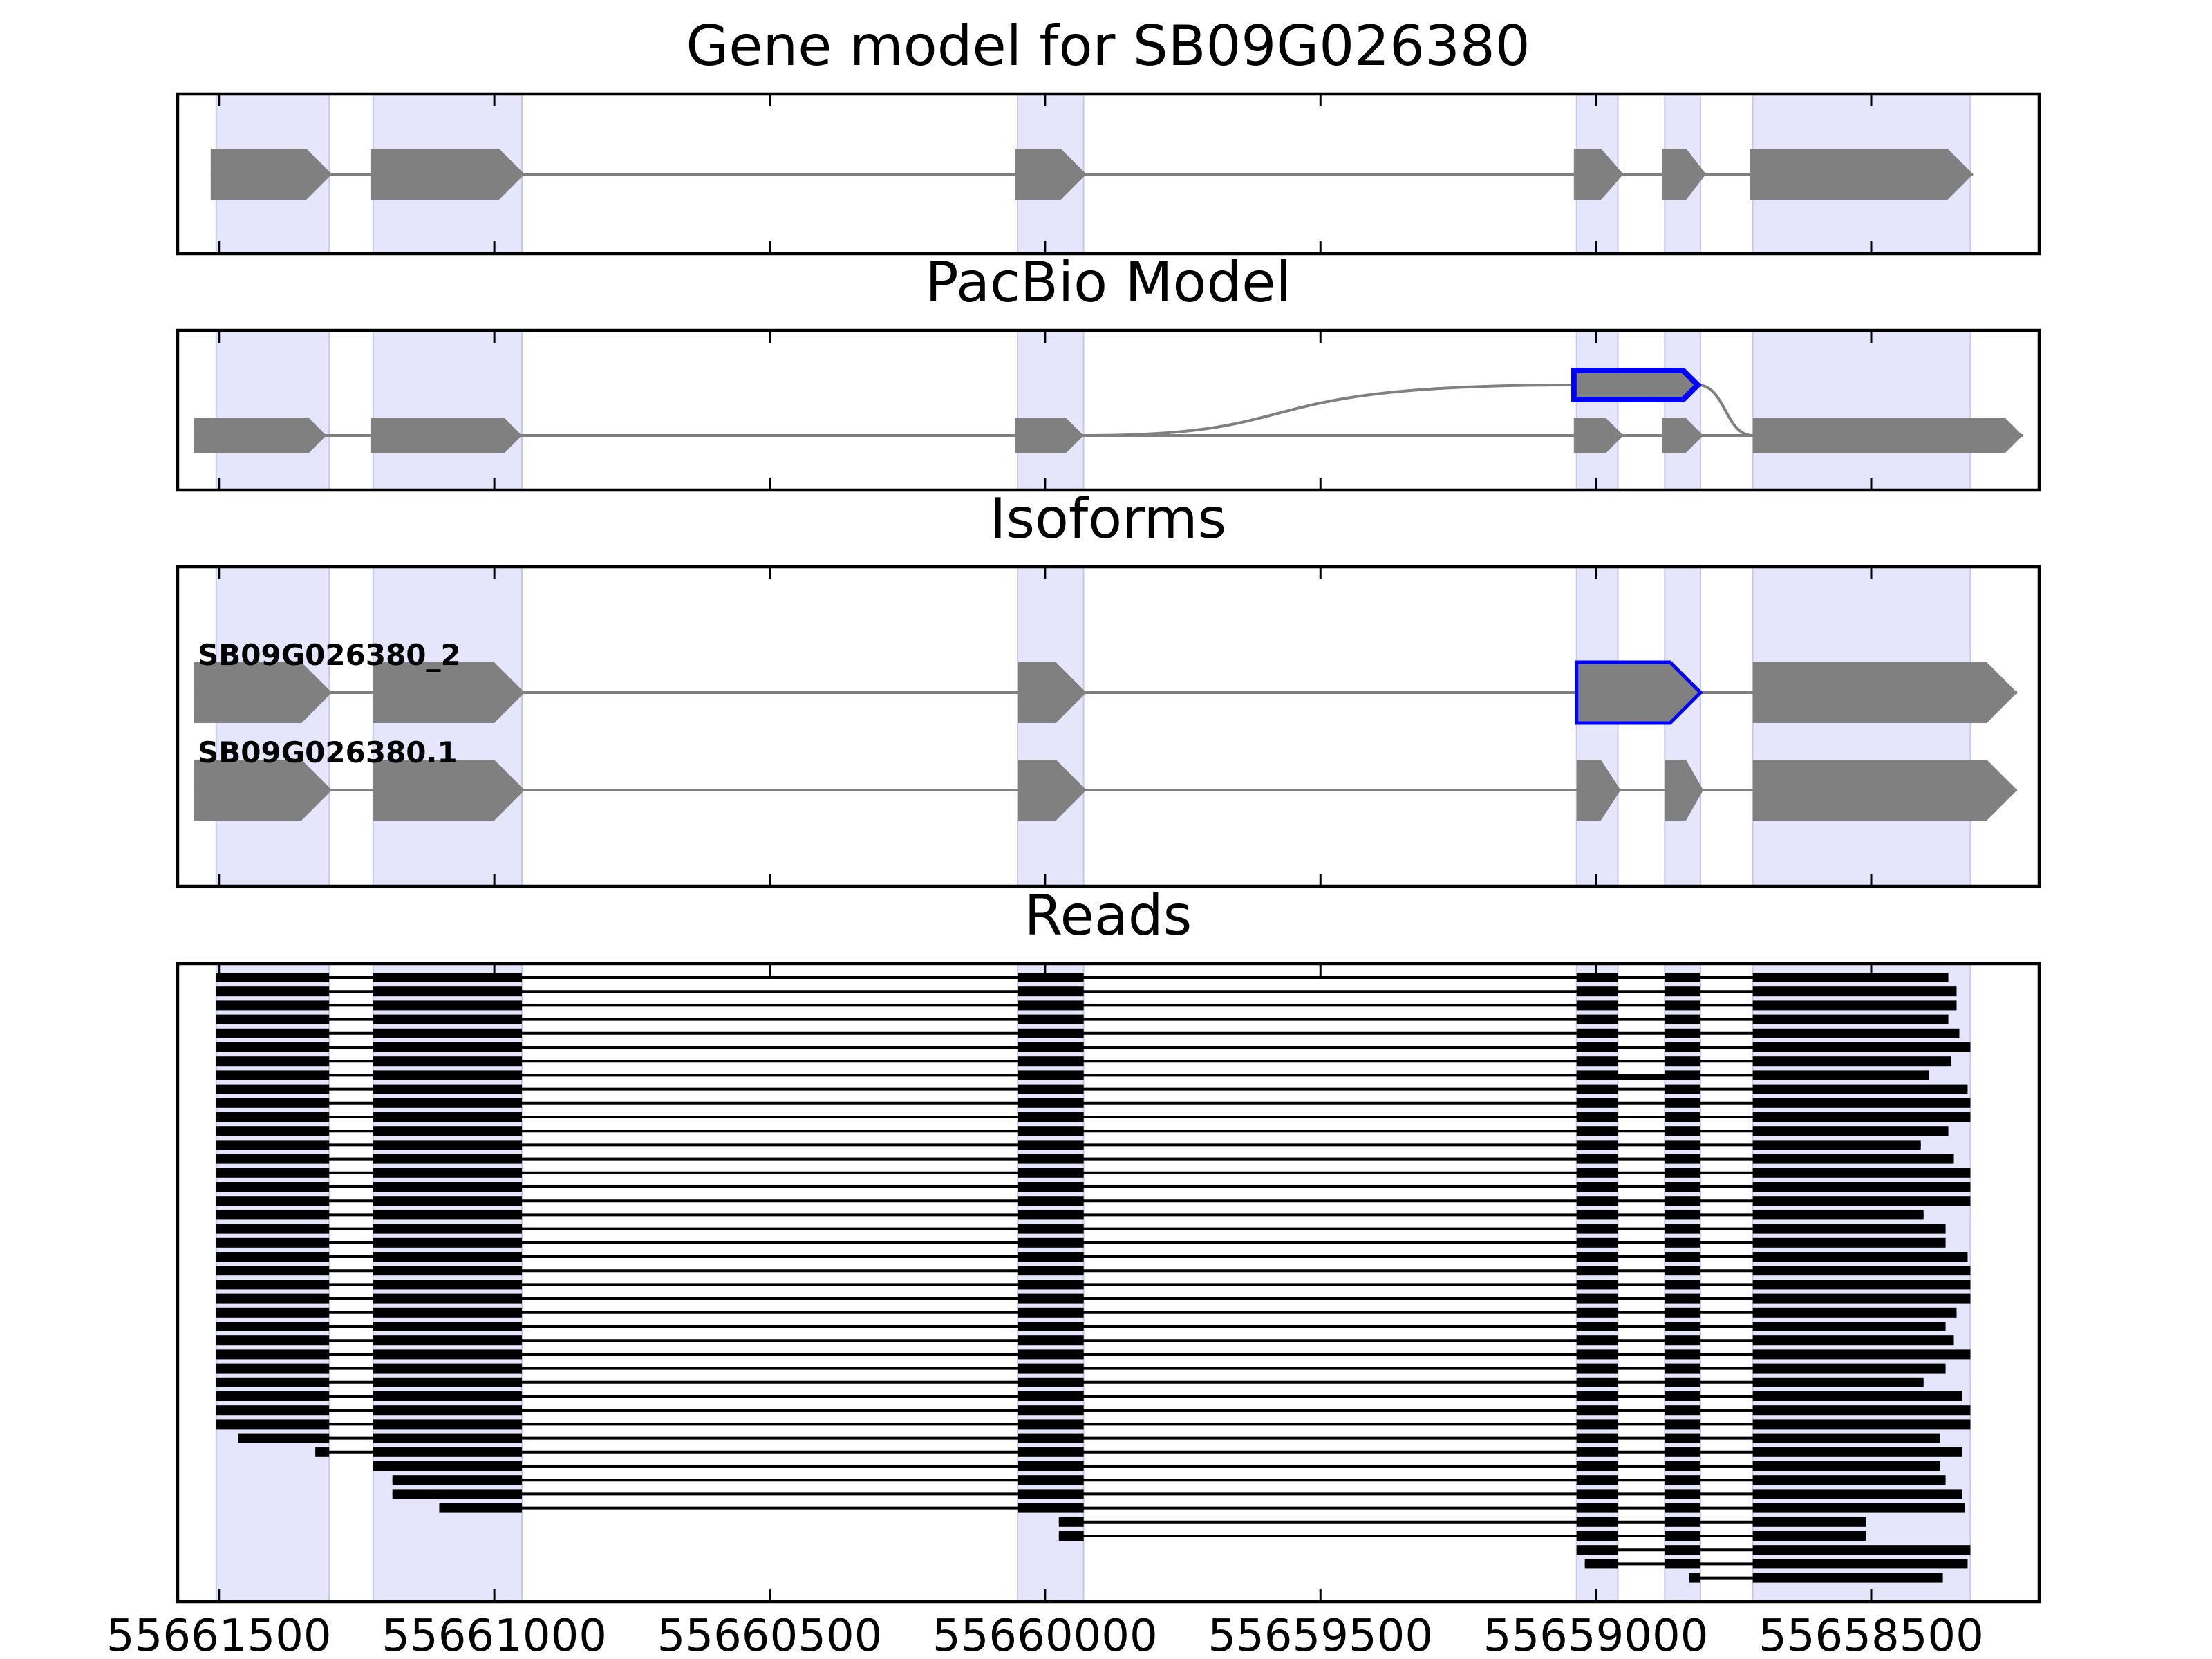 The width and height of the screenshot is (2212, 1659). Describe the element at coordinates (1093, 411) in the screenshot. I see `highlight-bands` at that location.